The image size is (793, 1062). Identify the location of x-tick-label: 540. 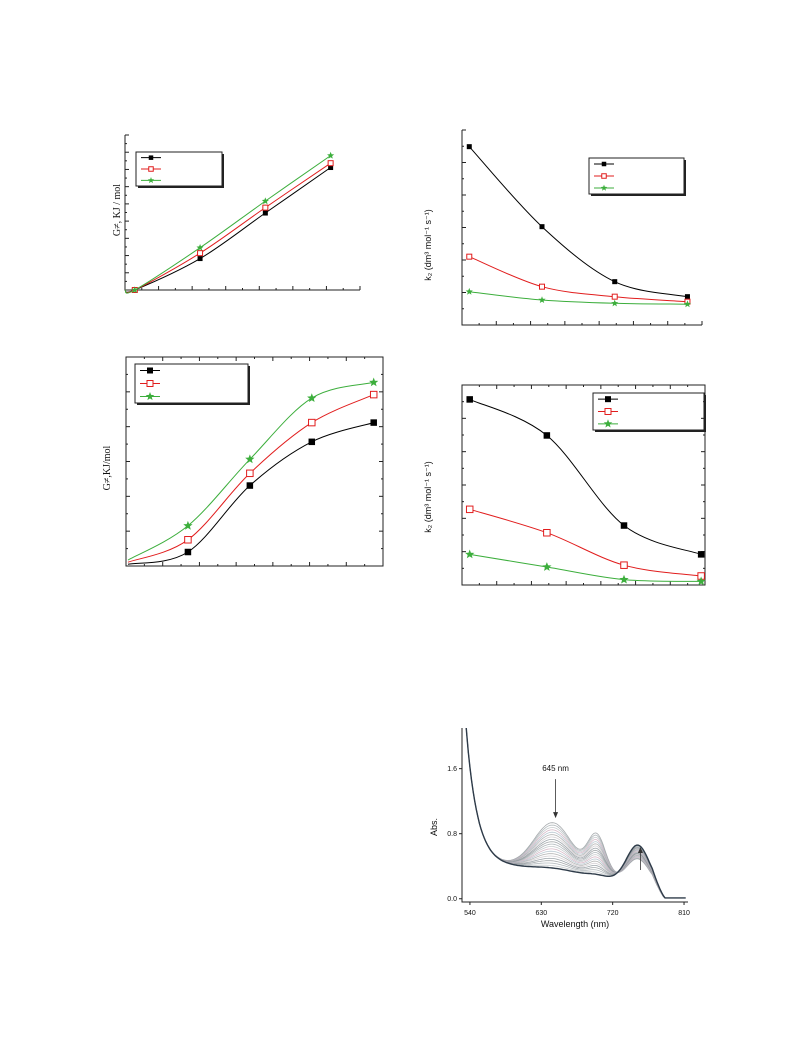
(470, 913).